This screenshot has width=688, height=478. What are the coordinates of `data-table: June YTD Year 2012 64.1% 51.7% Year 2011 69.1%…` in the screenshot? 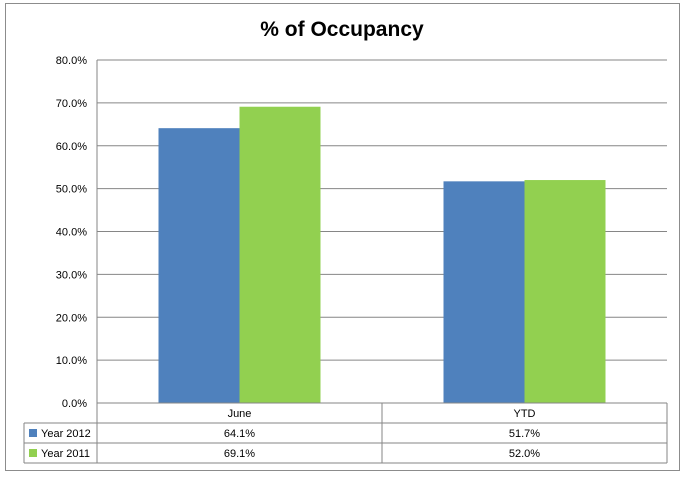 It's located at (345, 433).